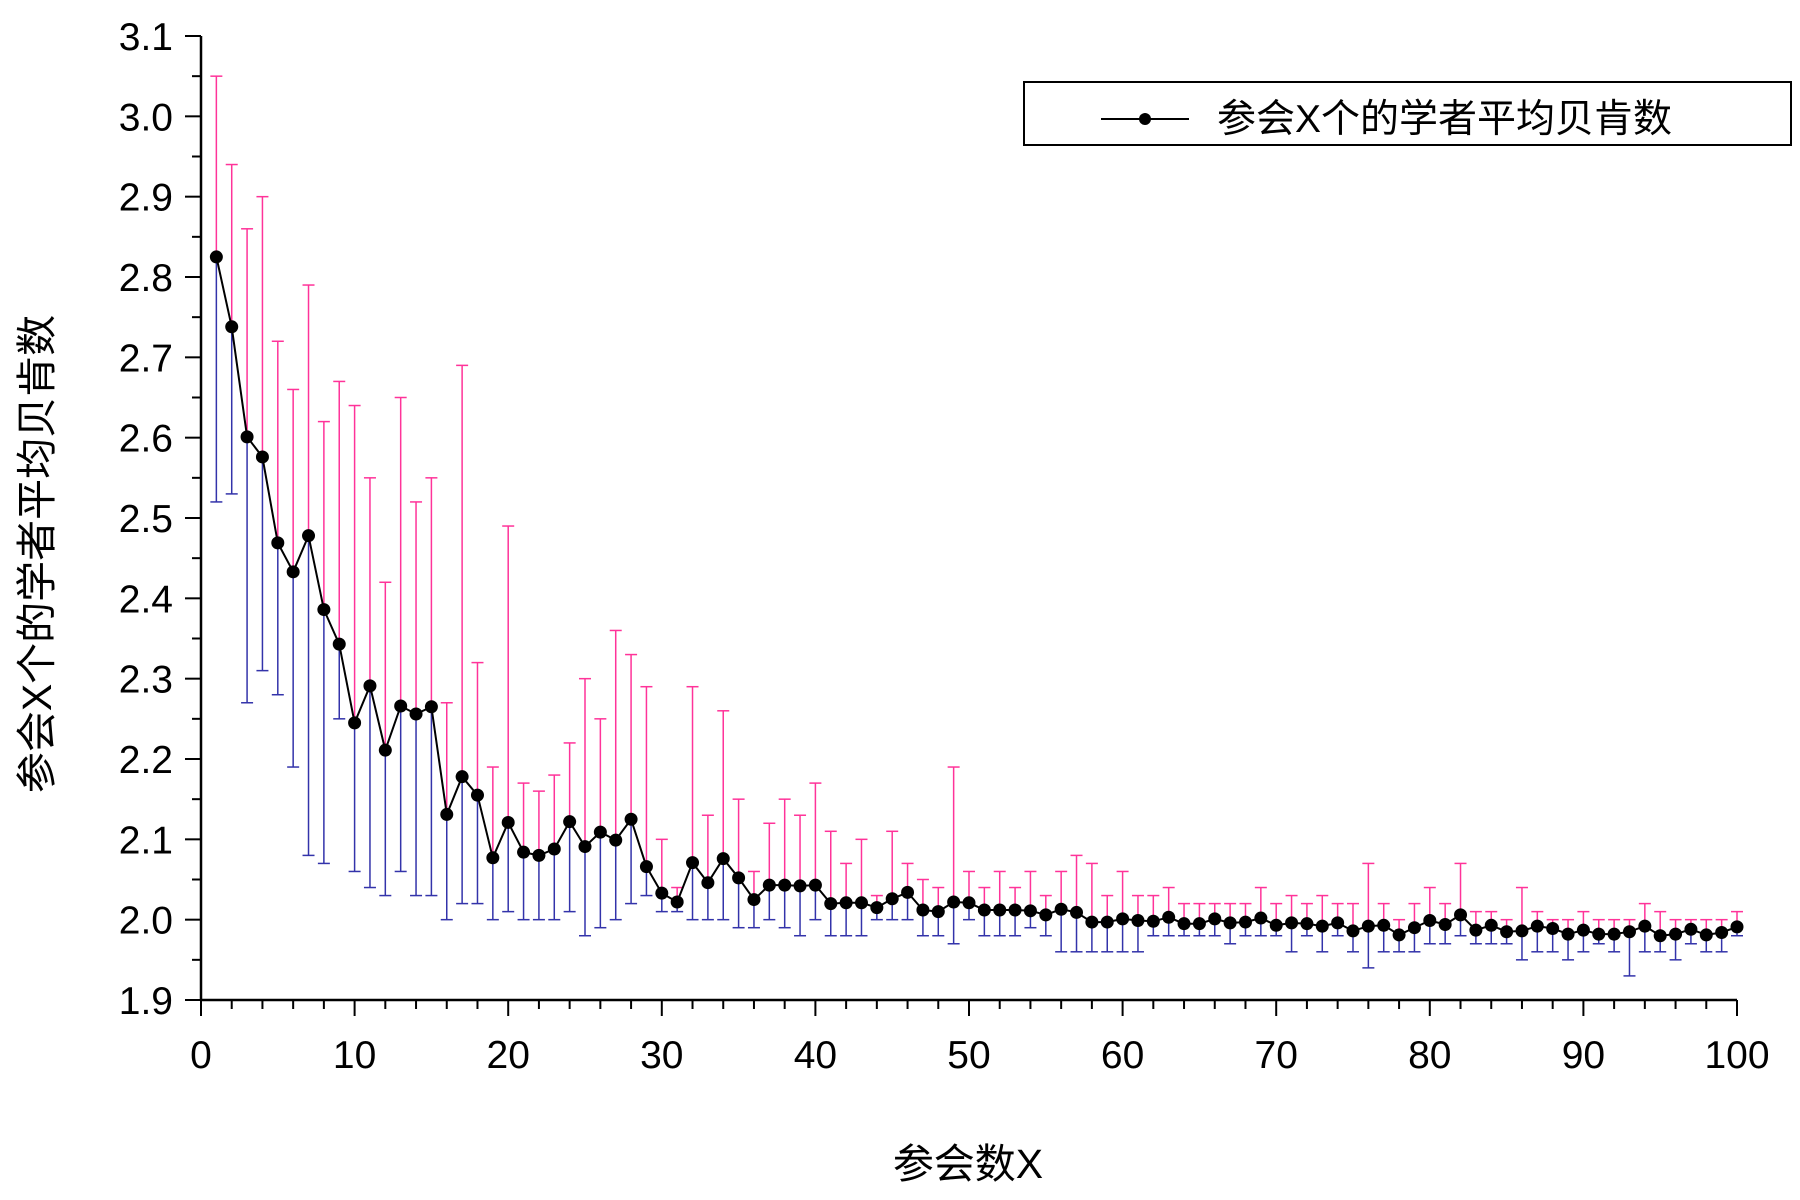 This screenshot has height=1200, width=1800. What do you see at coordinates (1444, 119) in the screenshot?
I see `legend-label: 参会X个的学者平均贝肯数` at bounding box center [1444, 119].